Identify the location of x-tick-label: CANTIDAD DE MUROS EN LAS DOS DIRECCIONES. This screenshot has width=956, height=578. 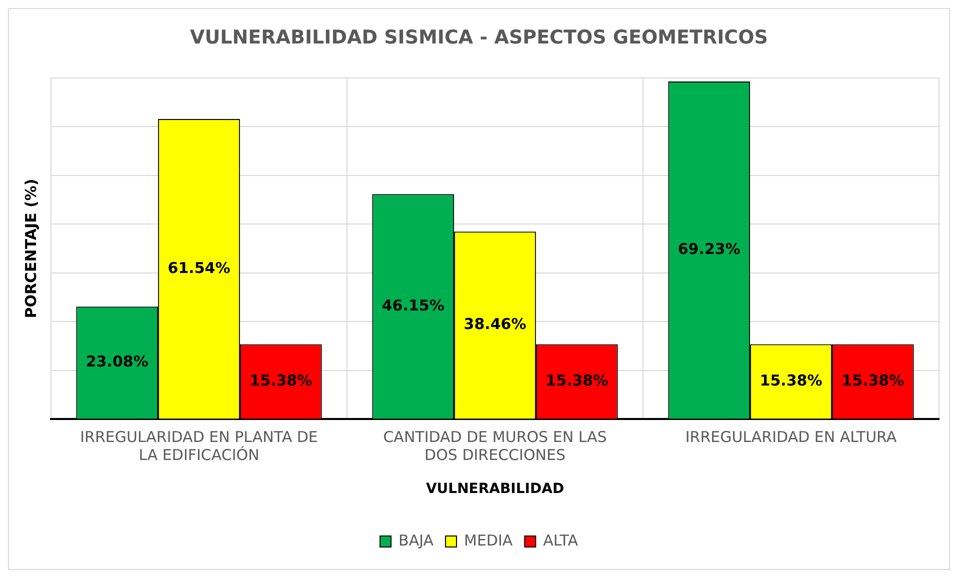
(495, 446).